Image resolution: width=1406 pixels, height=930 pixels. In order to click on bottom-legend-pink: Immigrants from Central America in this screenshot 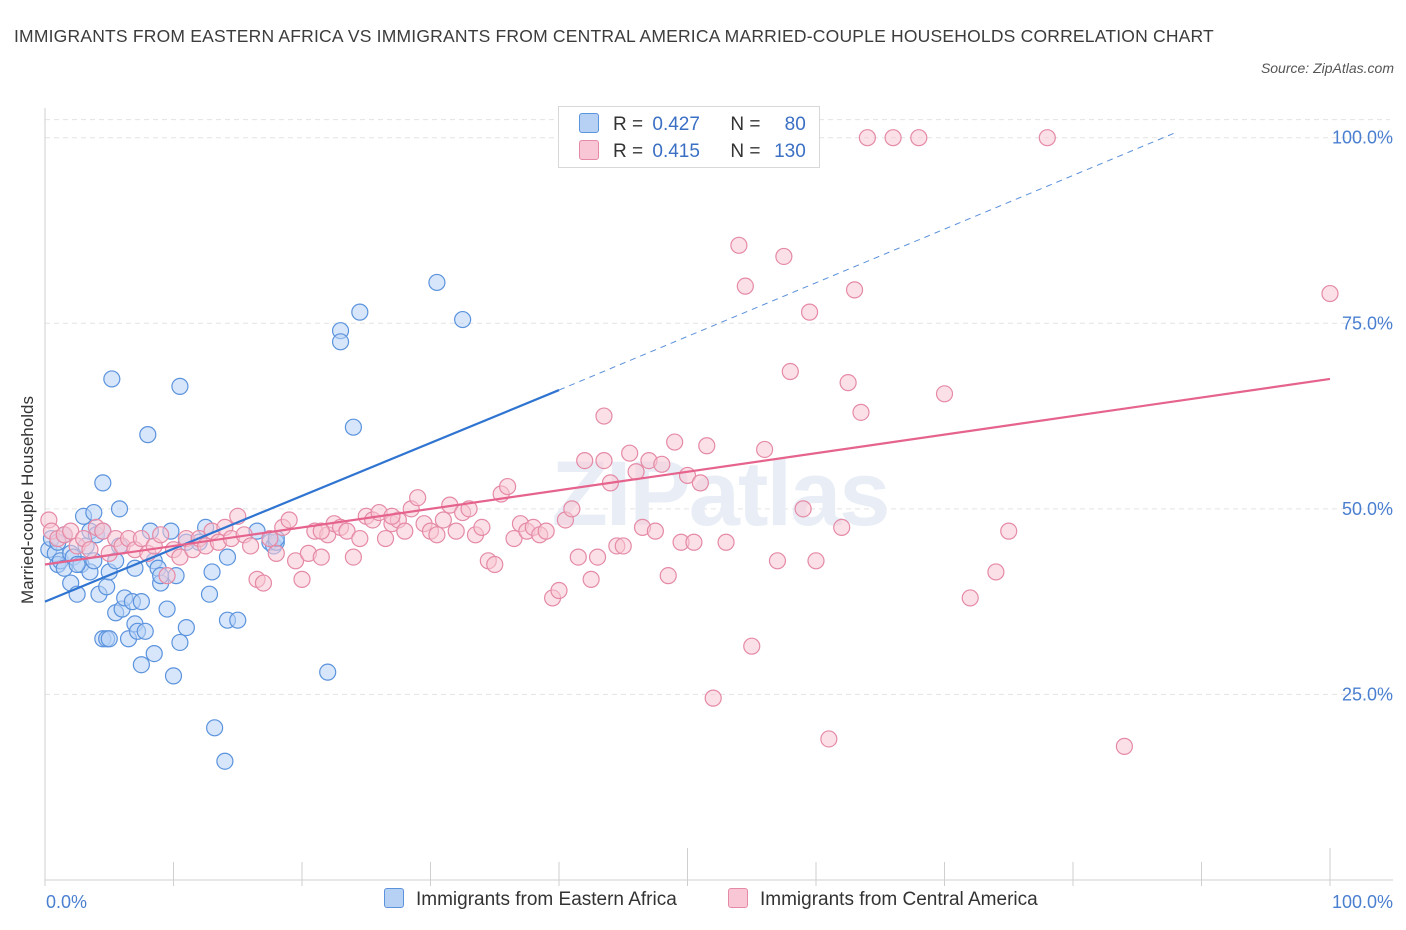, I will do `click(883, 899)`.